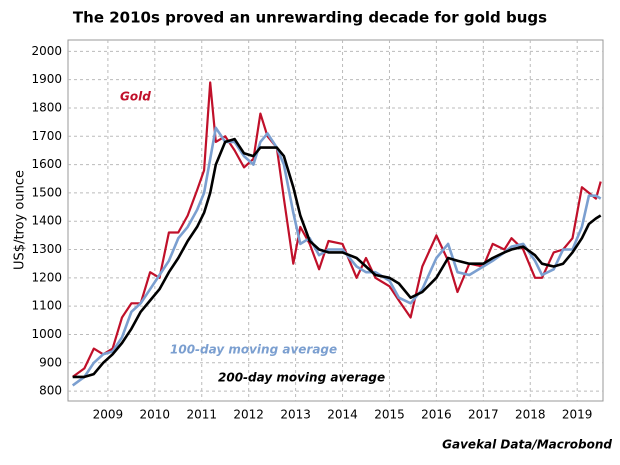 Image resolution: width=620 pixels, height=465 pixels. Describe the element at coordinates (527, 445) in the screenshot. I see `source: Gavekal Data/Macrobond` at that location.